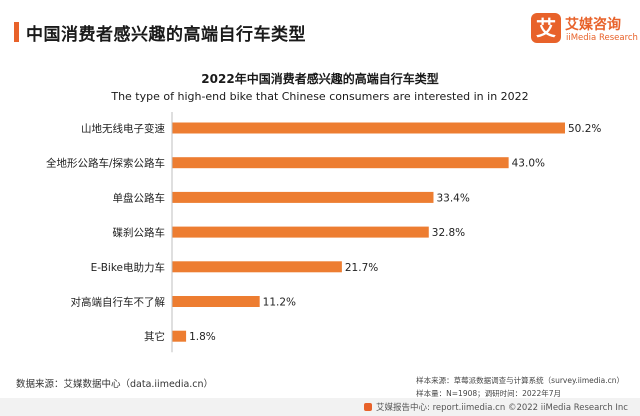 Image resolution: width=640 pixels, height=416 pixels. I want to click on page-title: 中国消费者感兴趣的高端自行车类型, so click(166, 35).